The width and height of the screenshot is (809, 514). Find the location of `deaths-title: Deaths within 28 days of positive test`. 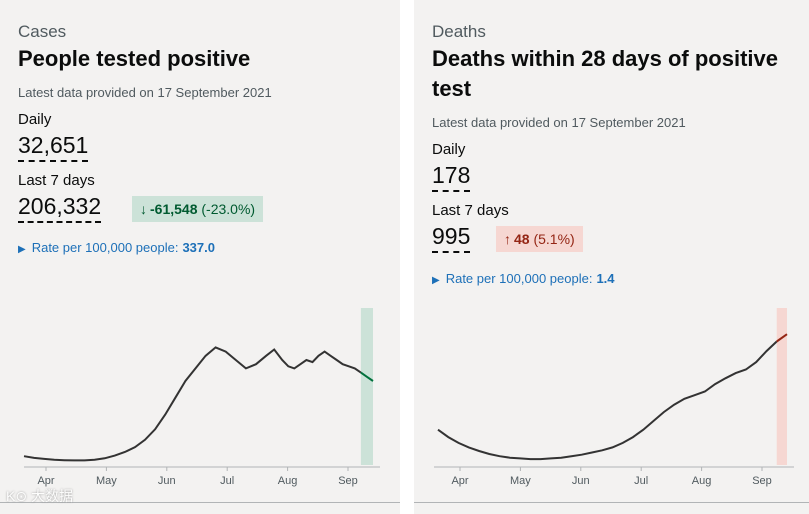

deaths-title: Deaths within 28 days of positive test is located at coordinates (605, 73).